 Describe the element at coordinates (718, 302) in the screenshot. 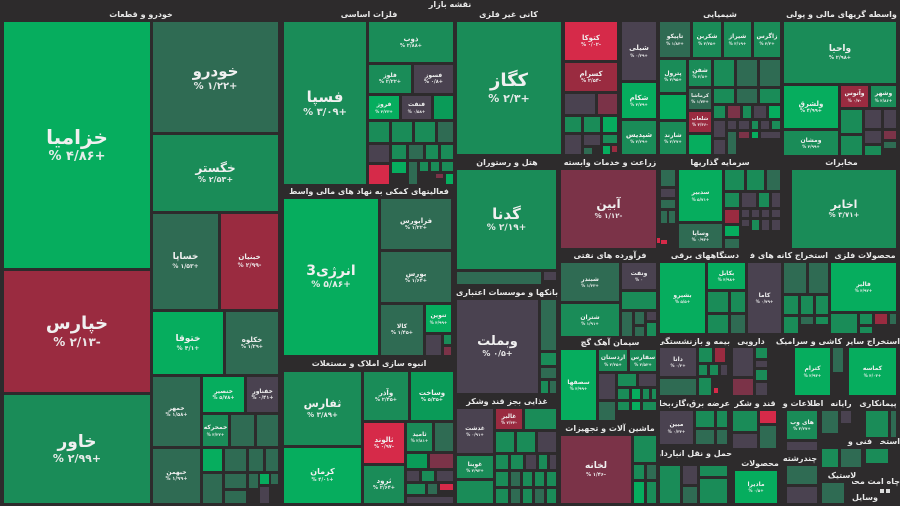

I see `tile-elec-s1` at that location.